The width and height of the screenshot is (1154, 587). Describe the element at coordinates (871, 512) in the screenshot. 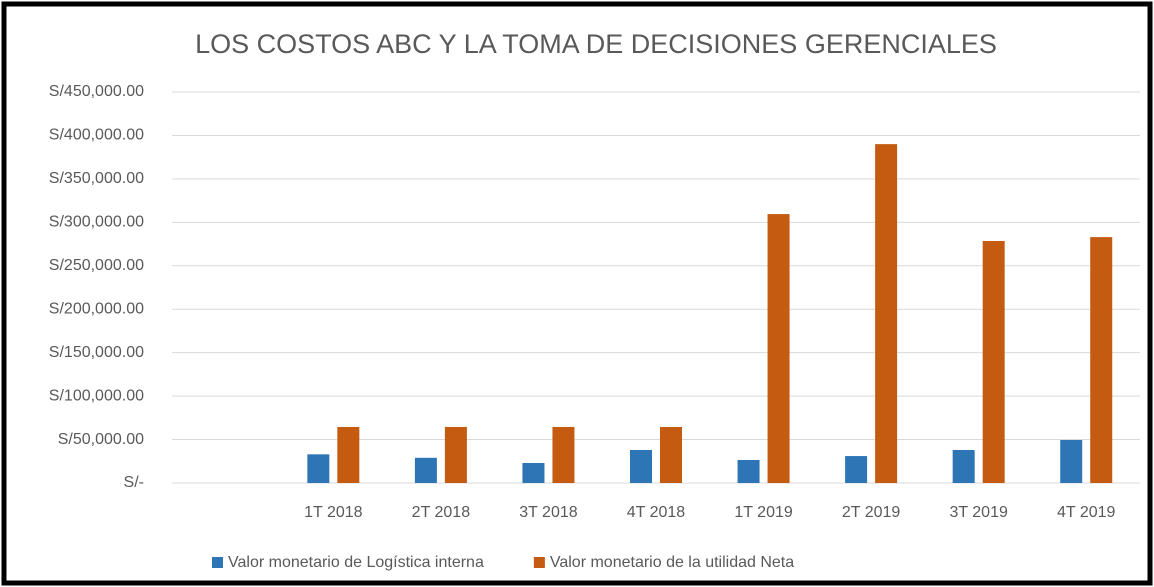

I see `x-tick-label: 2T 2019` at that location.